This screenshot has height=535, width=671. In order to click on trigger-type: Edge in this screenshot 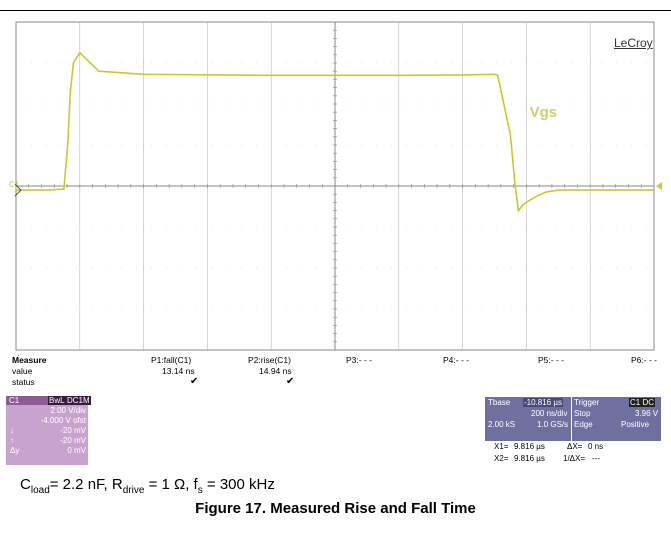, I will do `click(583, 424)`.